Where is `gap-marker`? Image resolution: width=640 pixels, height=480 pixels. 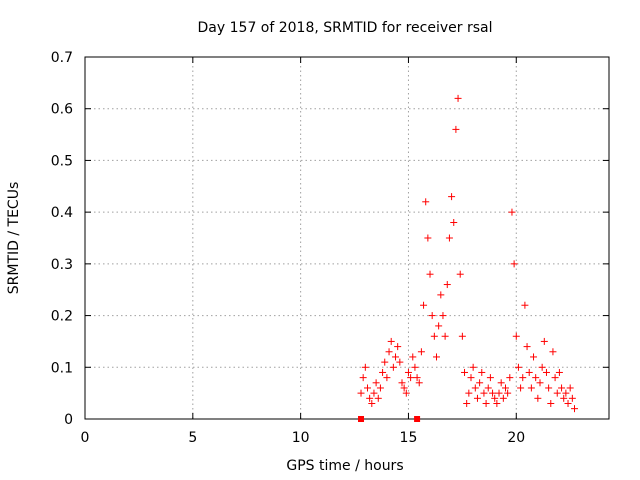 gap-marker is located at coordinates (417, 419).